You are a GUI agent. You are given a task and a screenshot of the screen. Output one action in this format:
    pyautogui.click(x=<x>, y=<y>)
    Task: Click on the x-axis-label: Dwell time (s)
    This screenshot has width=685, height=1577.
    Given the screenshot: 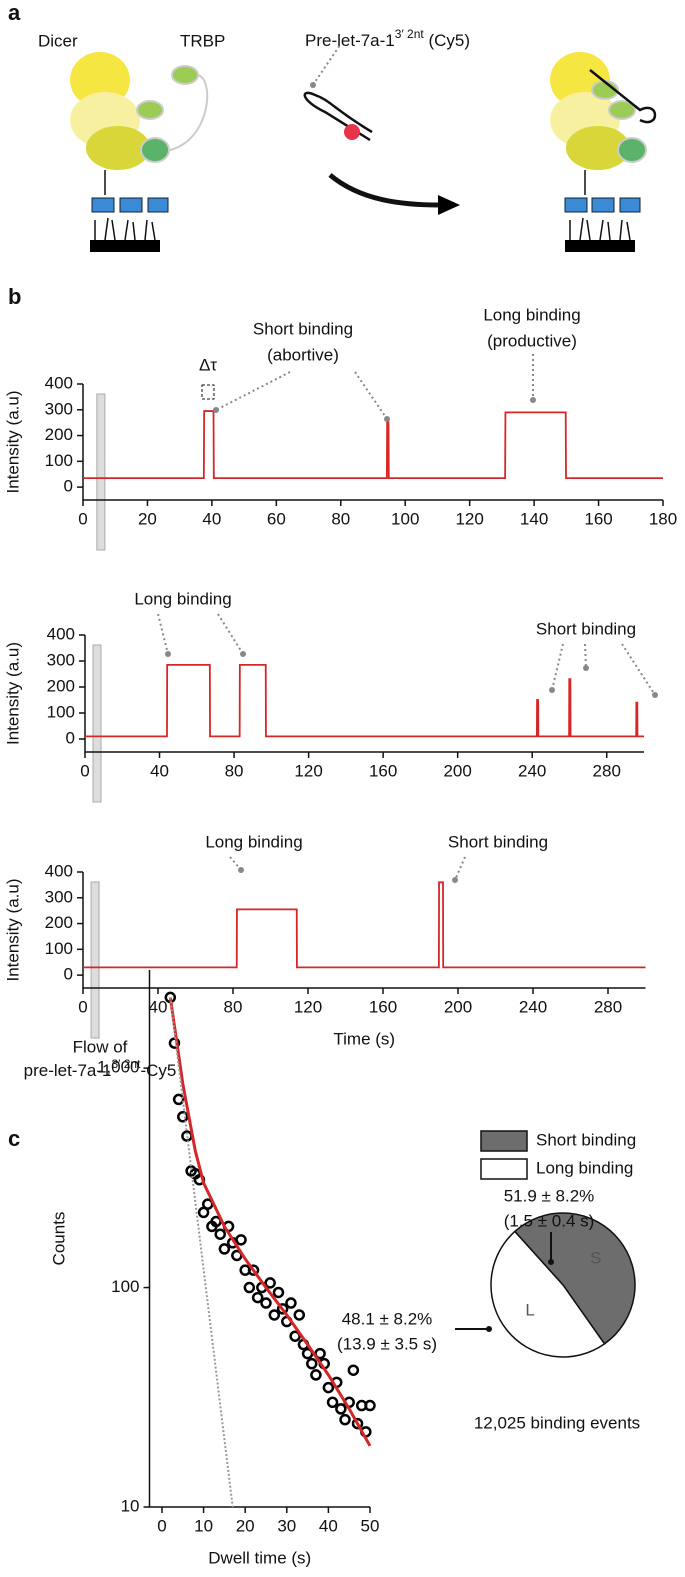 What is the action you would take?
    pyautogui.click(x=259, y=1557)
    